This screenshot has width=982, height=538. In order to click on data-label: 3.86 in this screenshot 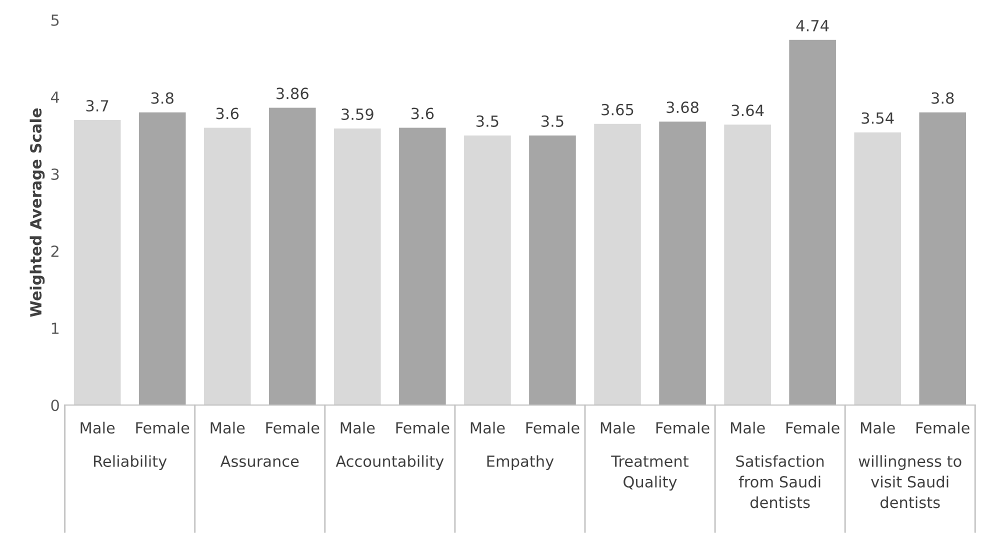, I will do `click(292, 94)`.